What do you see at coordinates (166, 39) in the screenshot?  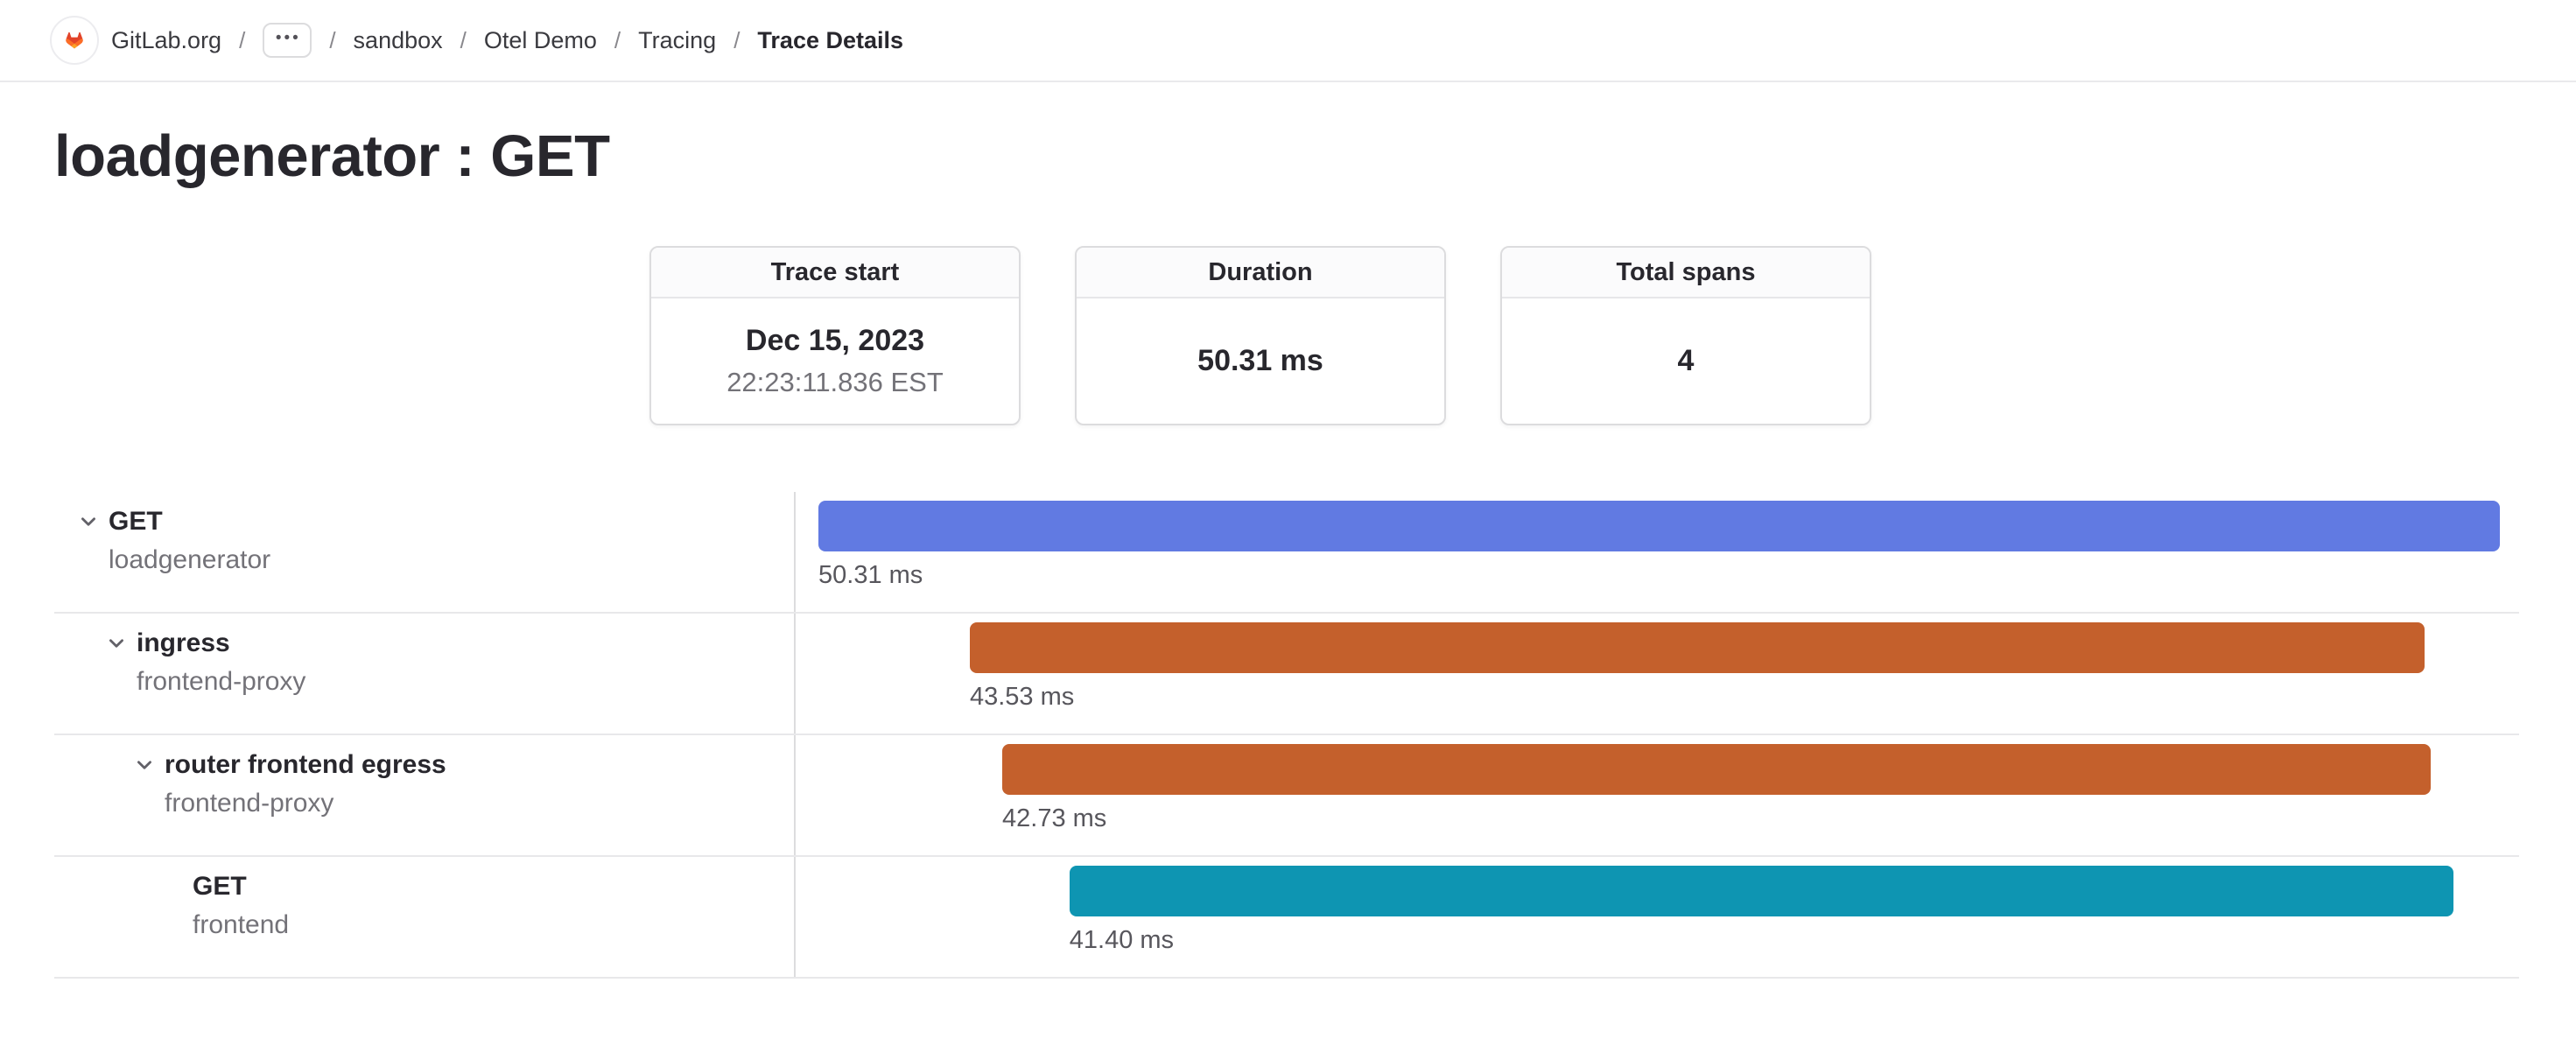 I see `breadcrumb-item-gitlab-org: GitLab.org` at bounding box center [166, 39].